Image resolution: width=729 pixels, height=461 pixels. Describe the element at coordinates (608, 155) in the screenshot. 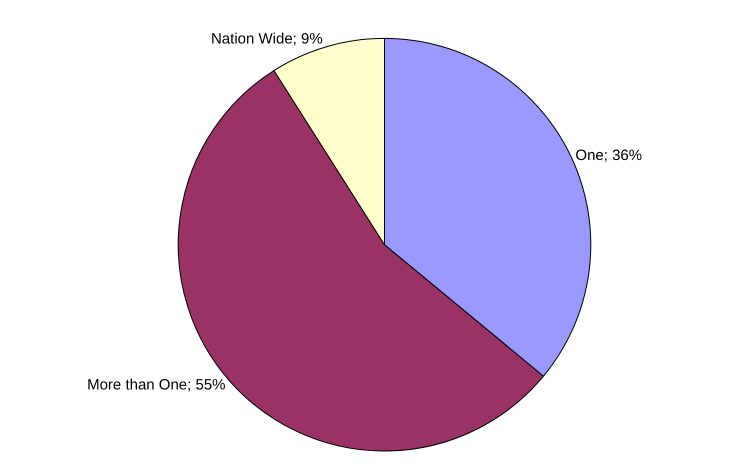

I see `slice-label: One; 36%` at that location.